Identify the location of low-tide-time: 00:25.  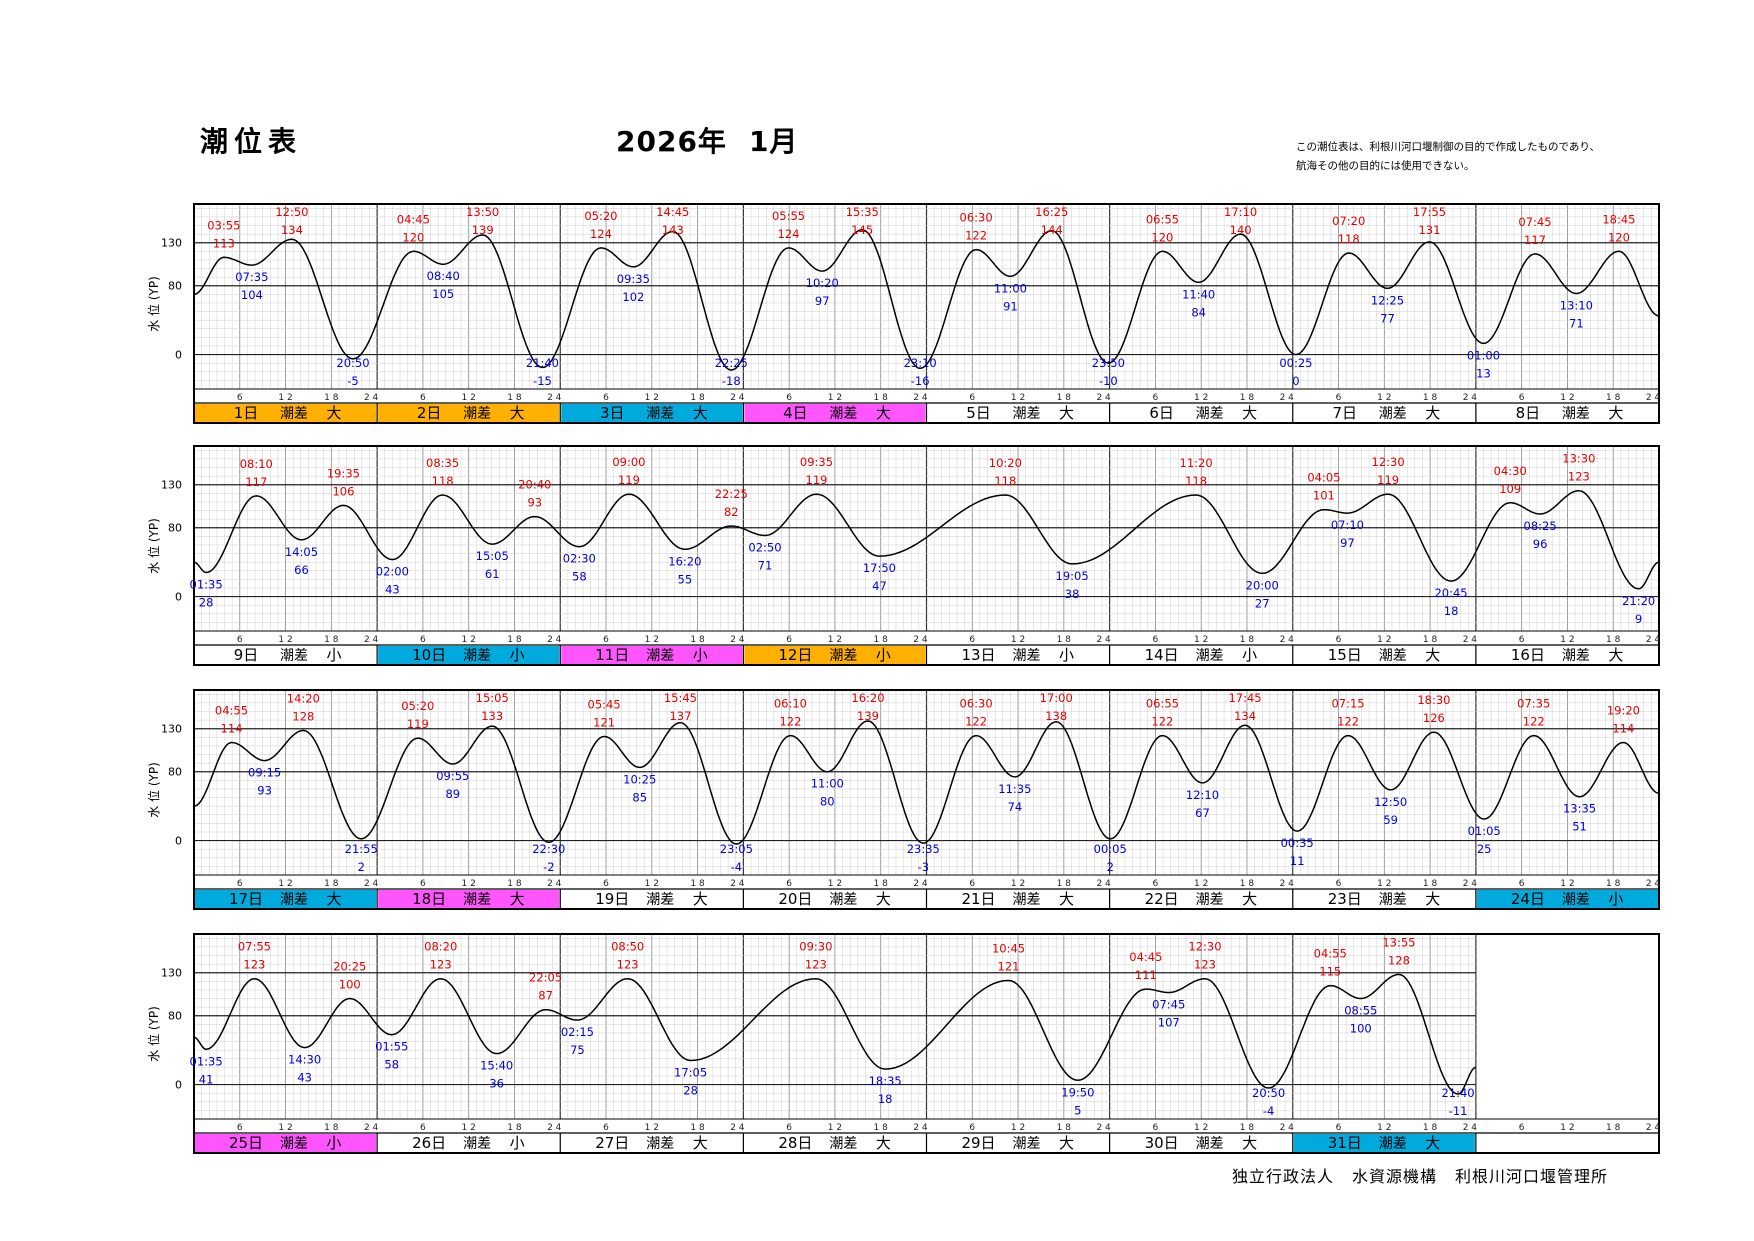
(1295, 363).